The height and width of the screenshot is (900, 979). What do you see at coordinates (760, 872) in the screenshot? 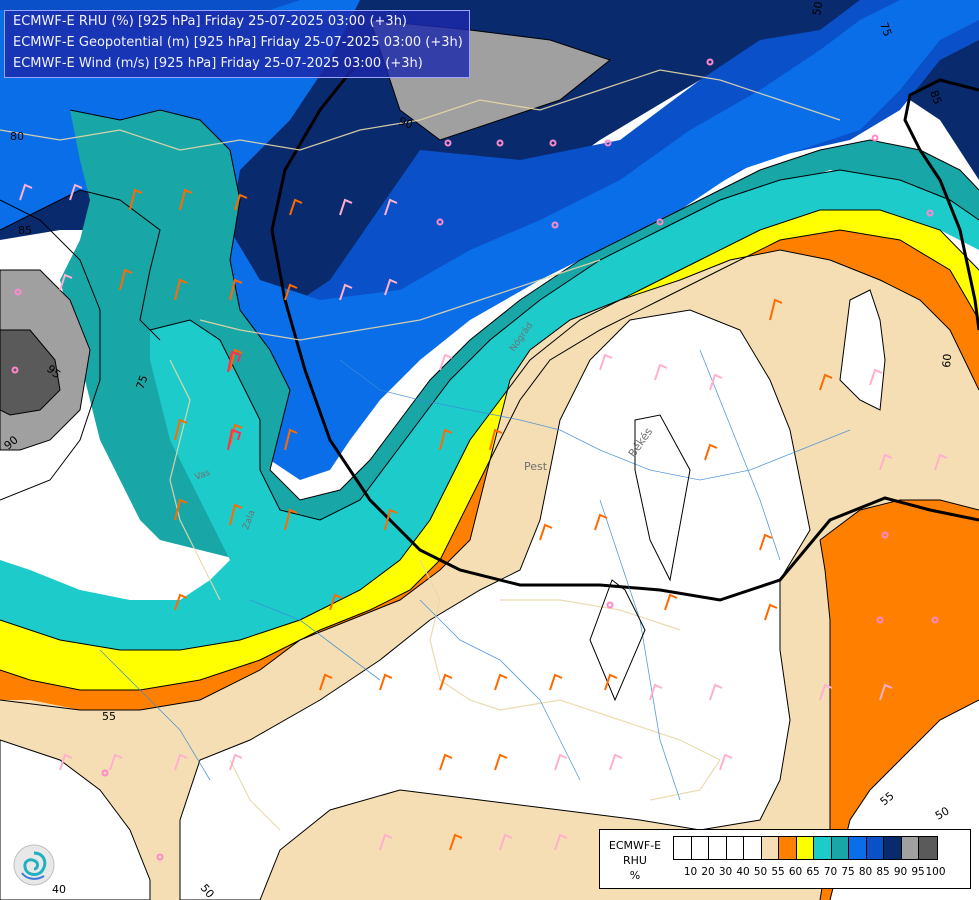
I see `legend-tick-label: 50` at bounding box center [760, 872].